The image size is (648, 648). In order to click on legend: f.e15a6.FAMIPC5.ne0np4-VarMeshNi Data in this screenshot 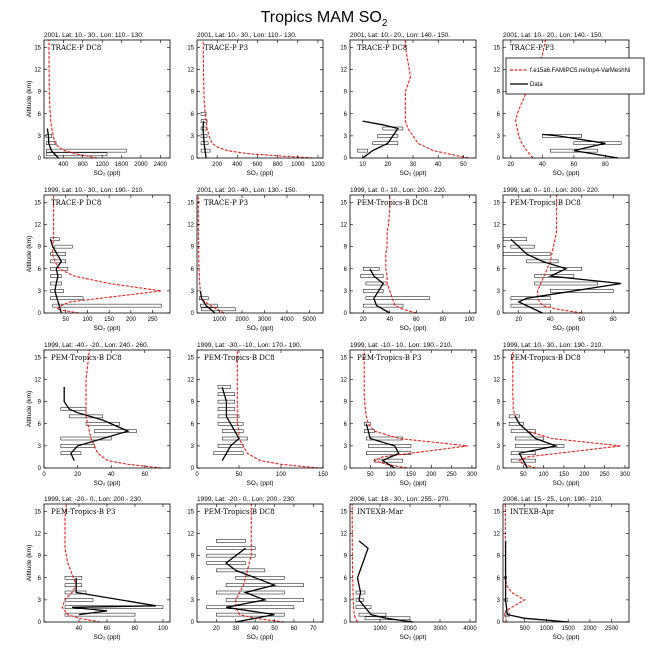, I will do `click(575, 76)`.